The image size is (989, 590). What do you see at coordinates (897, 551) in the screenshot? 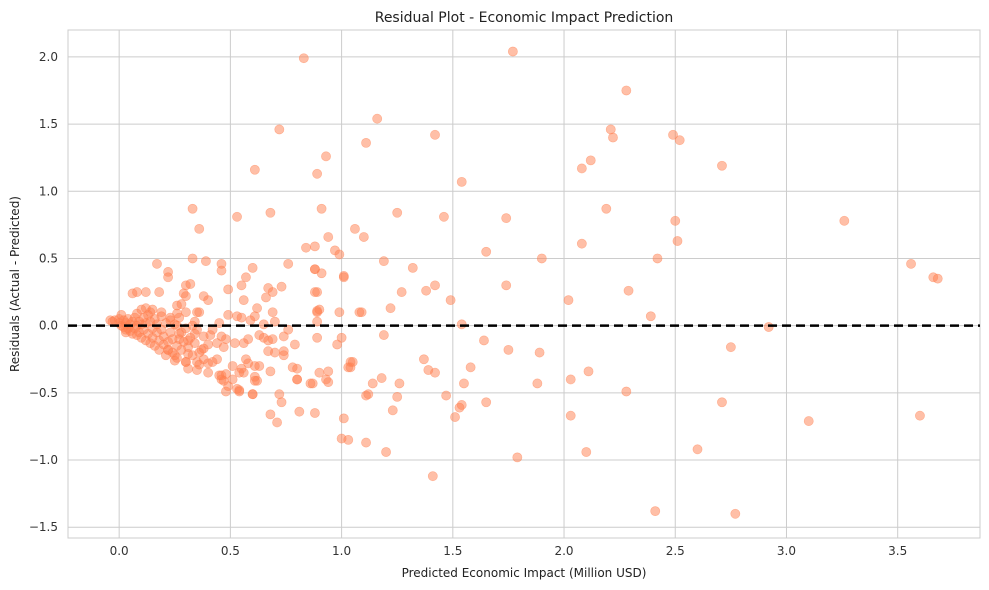
I see `x-tick-label: 3.5` at bounding box center [897, 551].